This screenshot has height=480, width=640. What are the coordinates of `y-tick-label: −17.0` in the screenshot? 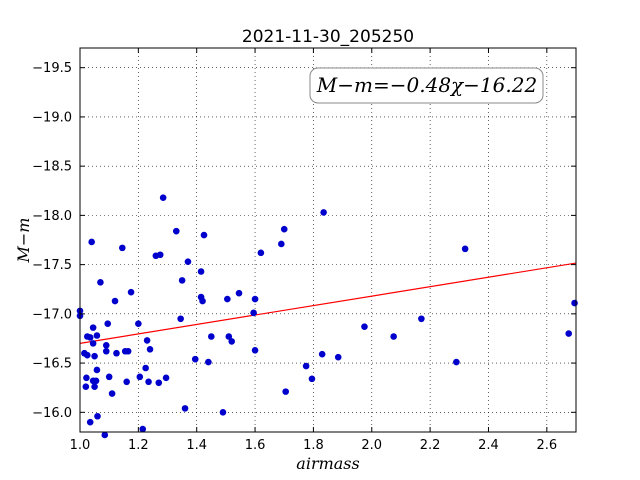 It's located at (52, 314).